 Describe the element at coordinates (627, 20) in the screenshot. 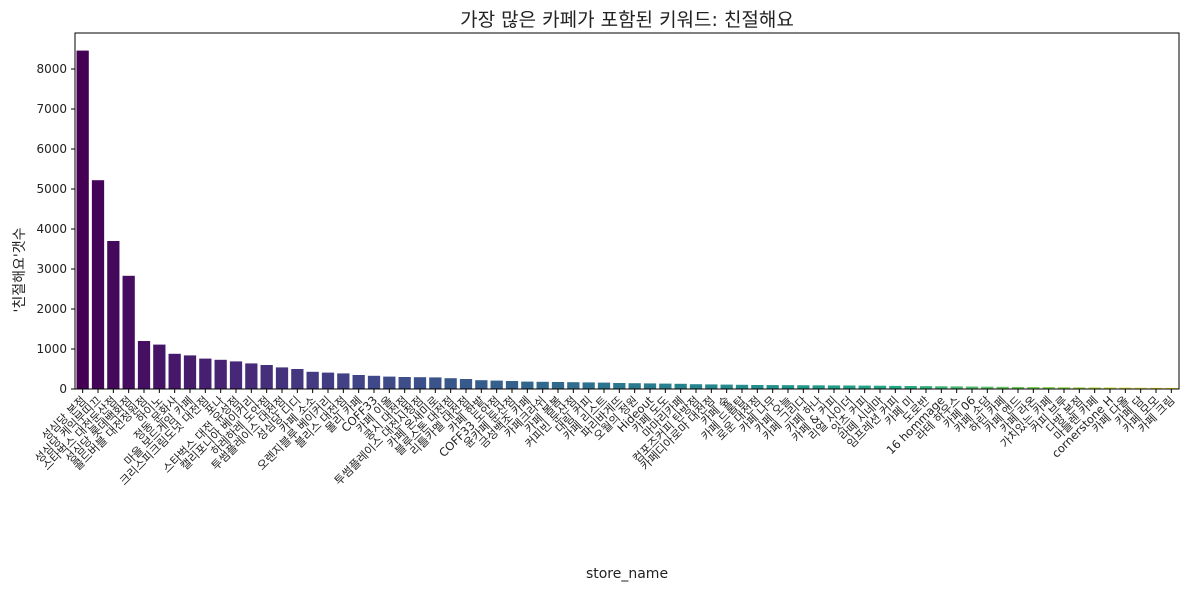

I see `chart-title: 가장 많은 카페가 포함된 키워드: 친절해요` at that location.